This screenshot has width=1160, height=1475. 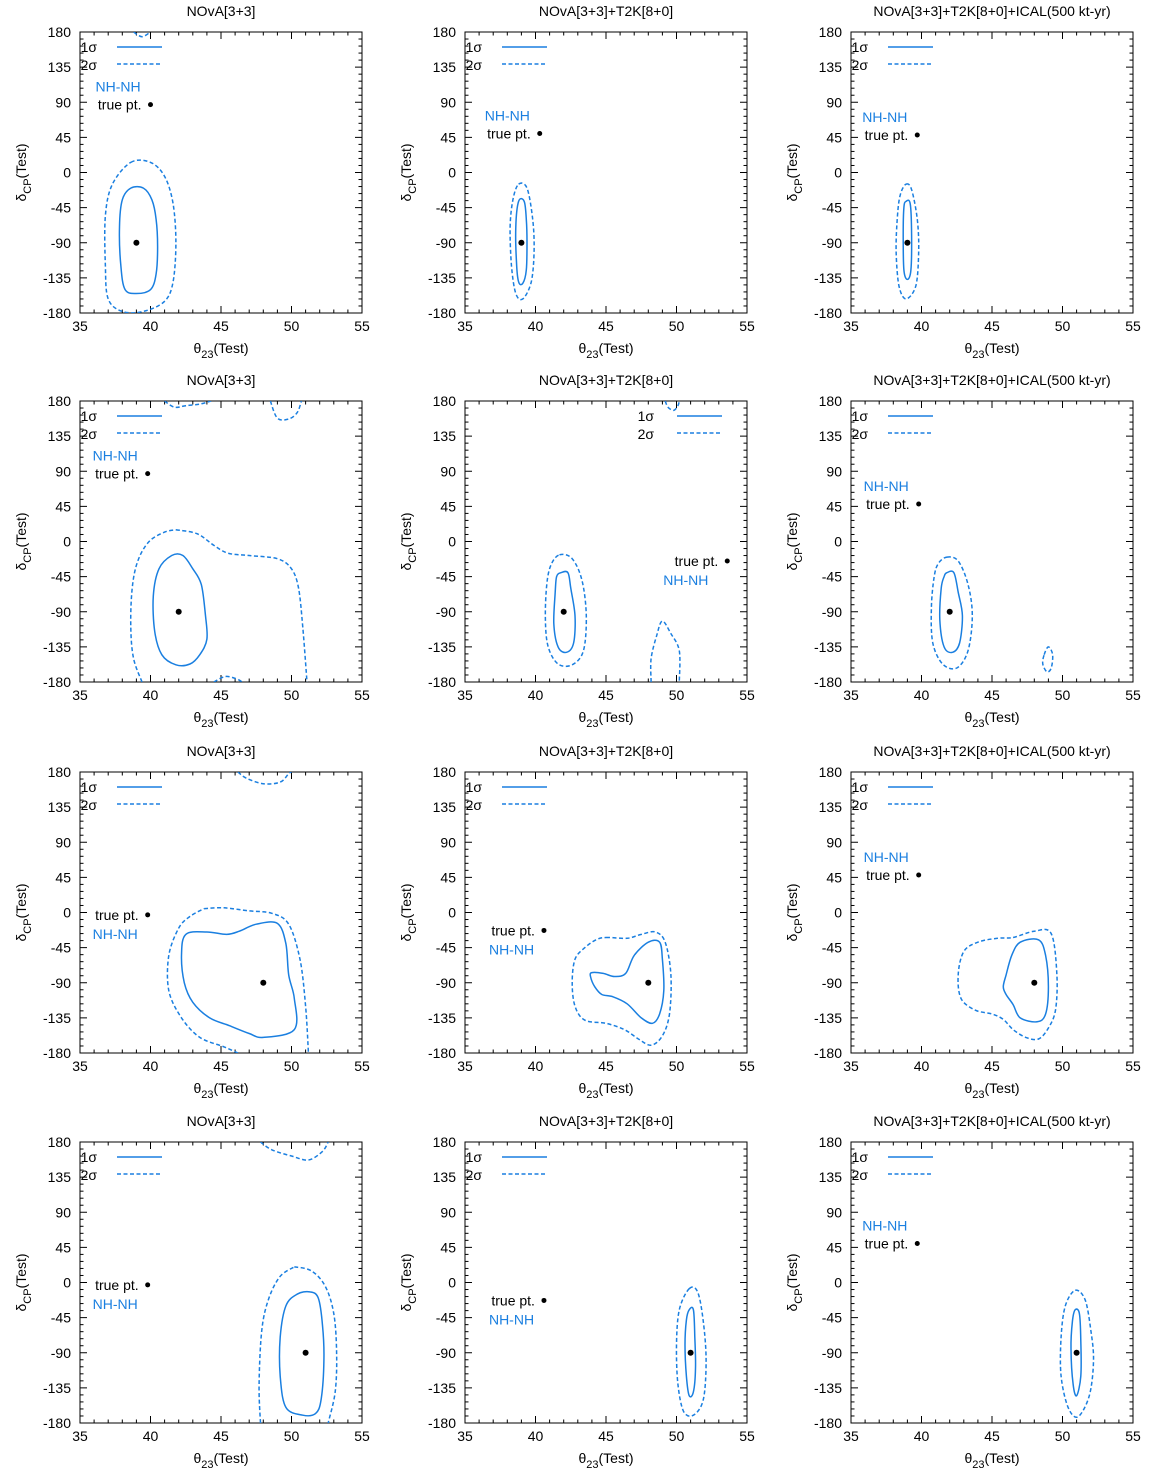 What do you see at coordinates (860, 416) in the screenshot?
I see `legend-label: 1σ` at bounding box center [860, 416].